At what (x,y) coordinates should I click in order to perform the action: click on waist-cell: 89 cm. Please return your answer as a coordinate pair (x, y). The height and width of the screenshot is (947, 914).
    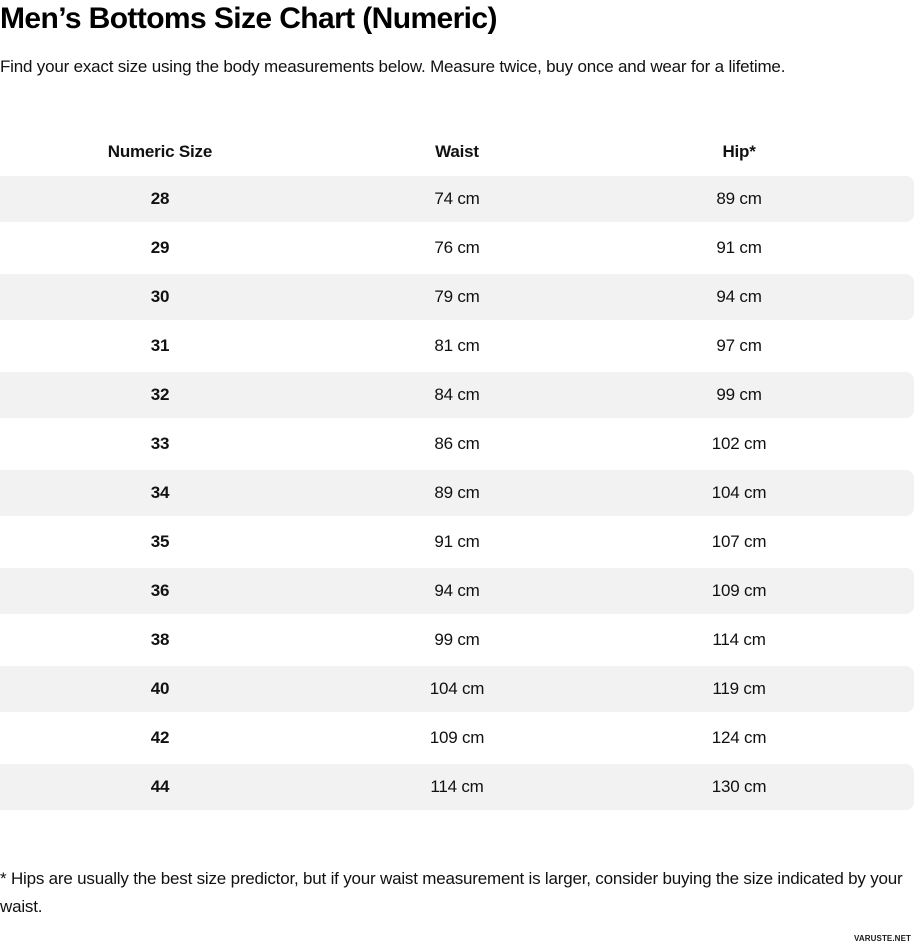
    Looking at the image, I should click on (457, 493).